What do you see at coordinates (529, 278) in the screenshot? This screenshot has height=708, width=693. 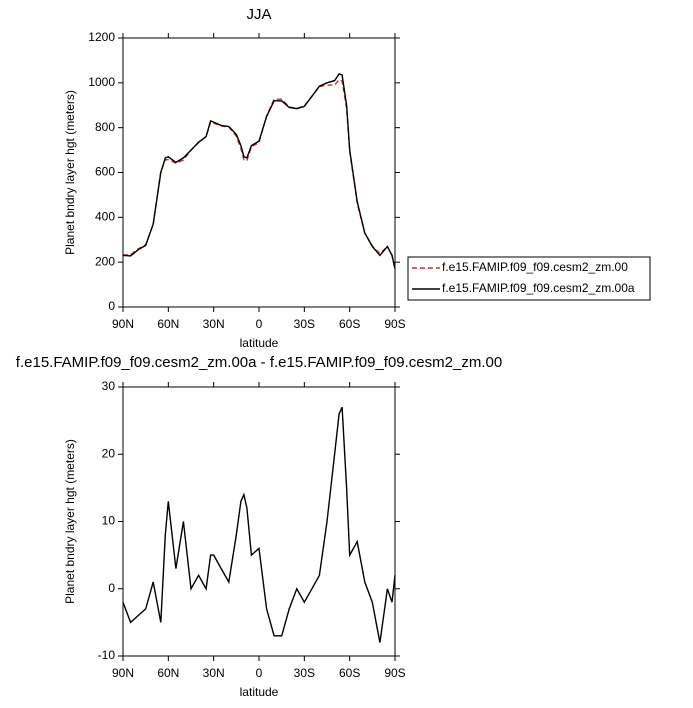 I see `legend-box` at bounding box center [529, 278].